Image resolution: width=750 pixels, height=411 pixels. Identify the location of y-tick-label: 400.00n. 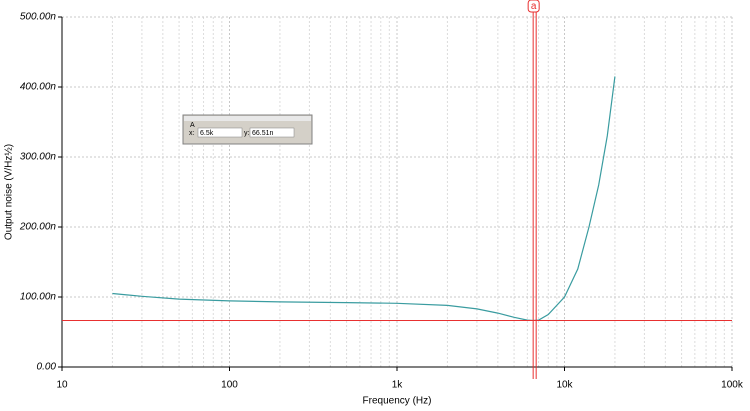
(38, 87).